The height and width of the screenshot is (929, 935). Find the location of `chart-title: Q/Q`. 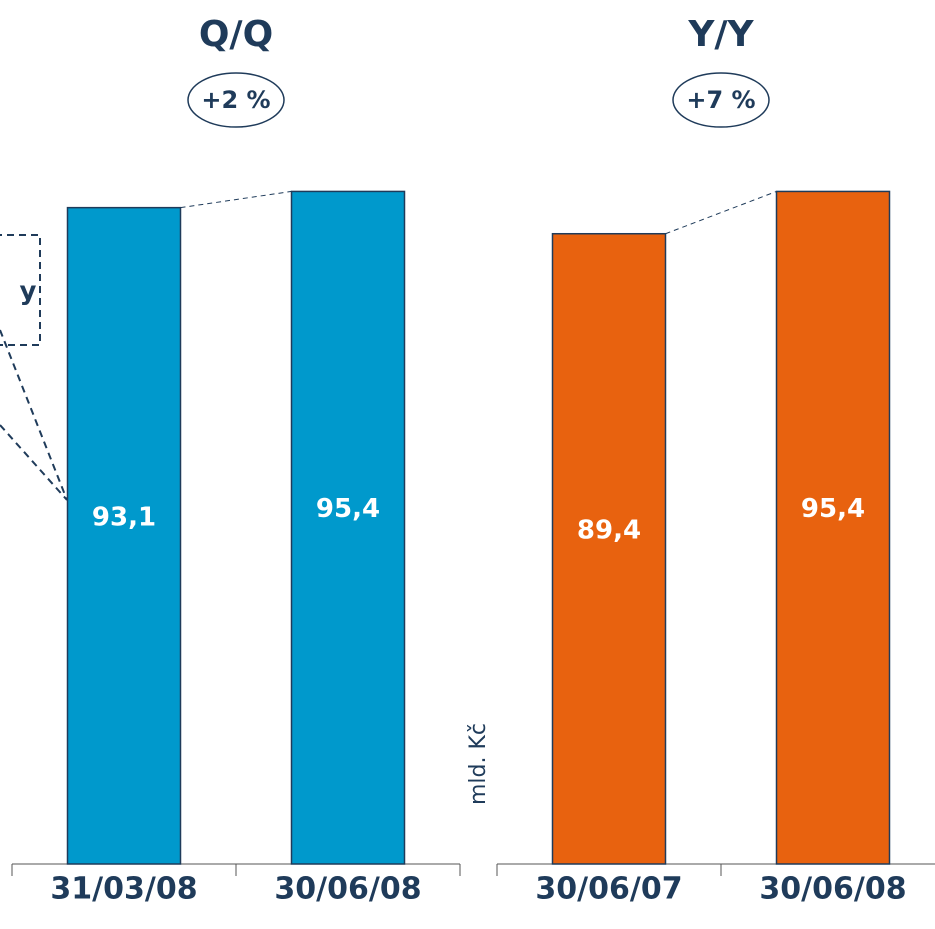

chart-title: Q/Q is located at coordinates (236, 34).